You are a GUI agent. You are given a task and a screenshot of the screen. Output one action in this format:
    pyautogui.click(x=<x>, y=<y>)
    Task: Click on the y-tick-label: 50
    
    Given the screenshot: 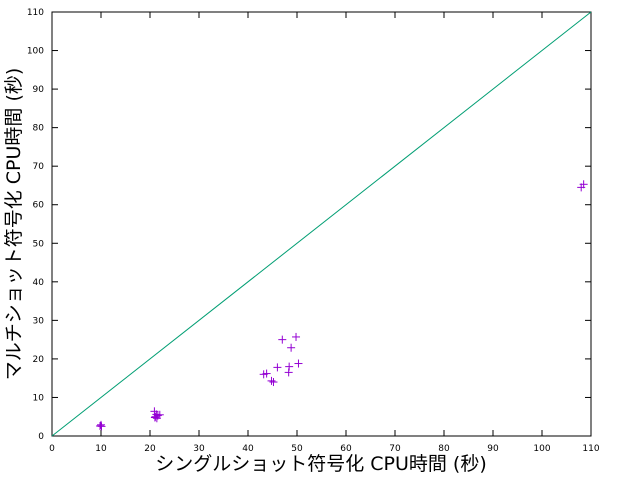 What is the action you would take?
    pyautogui.click(x=39, y=244)
    